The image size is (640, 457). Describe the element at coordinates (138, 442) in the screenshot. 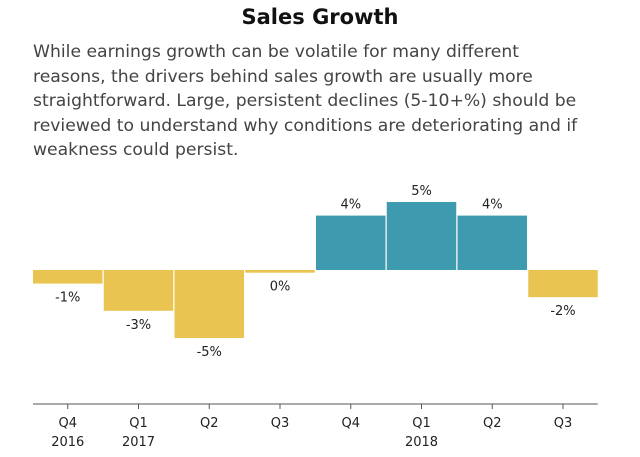

I see `x-year-label: 2017` at that location.